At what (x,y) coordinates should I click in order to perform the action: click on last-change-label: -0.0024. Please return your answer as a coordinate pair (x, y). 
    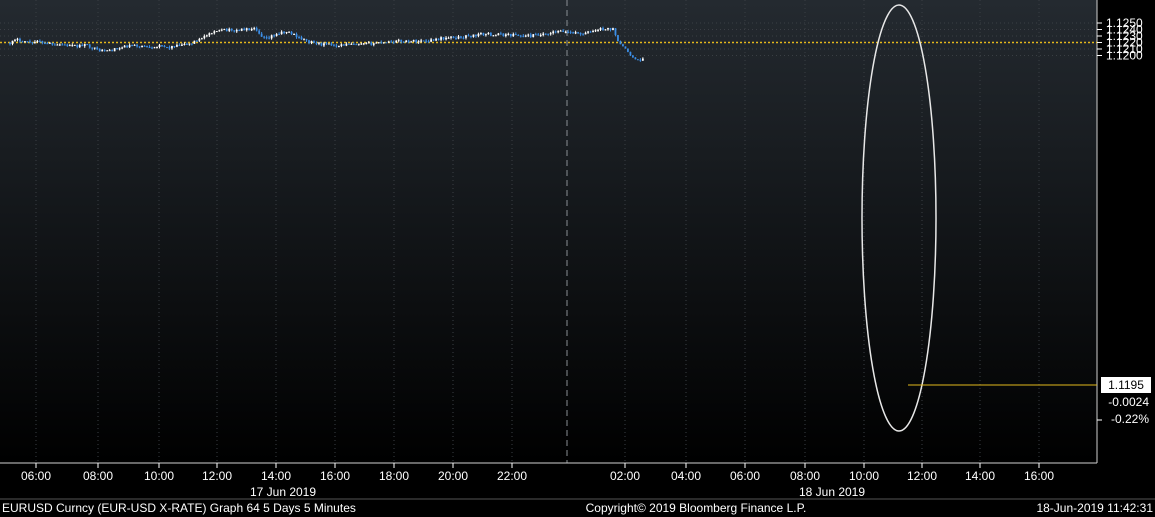
    Looking at the image, I should click on (1128, 402).